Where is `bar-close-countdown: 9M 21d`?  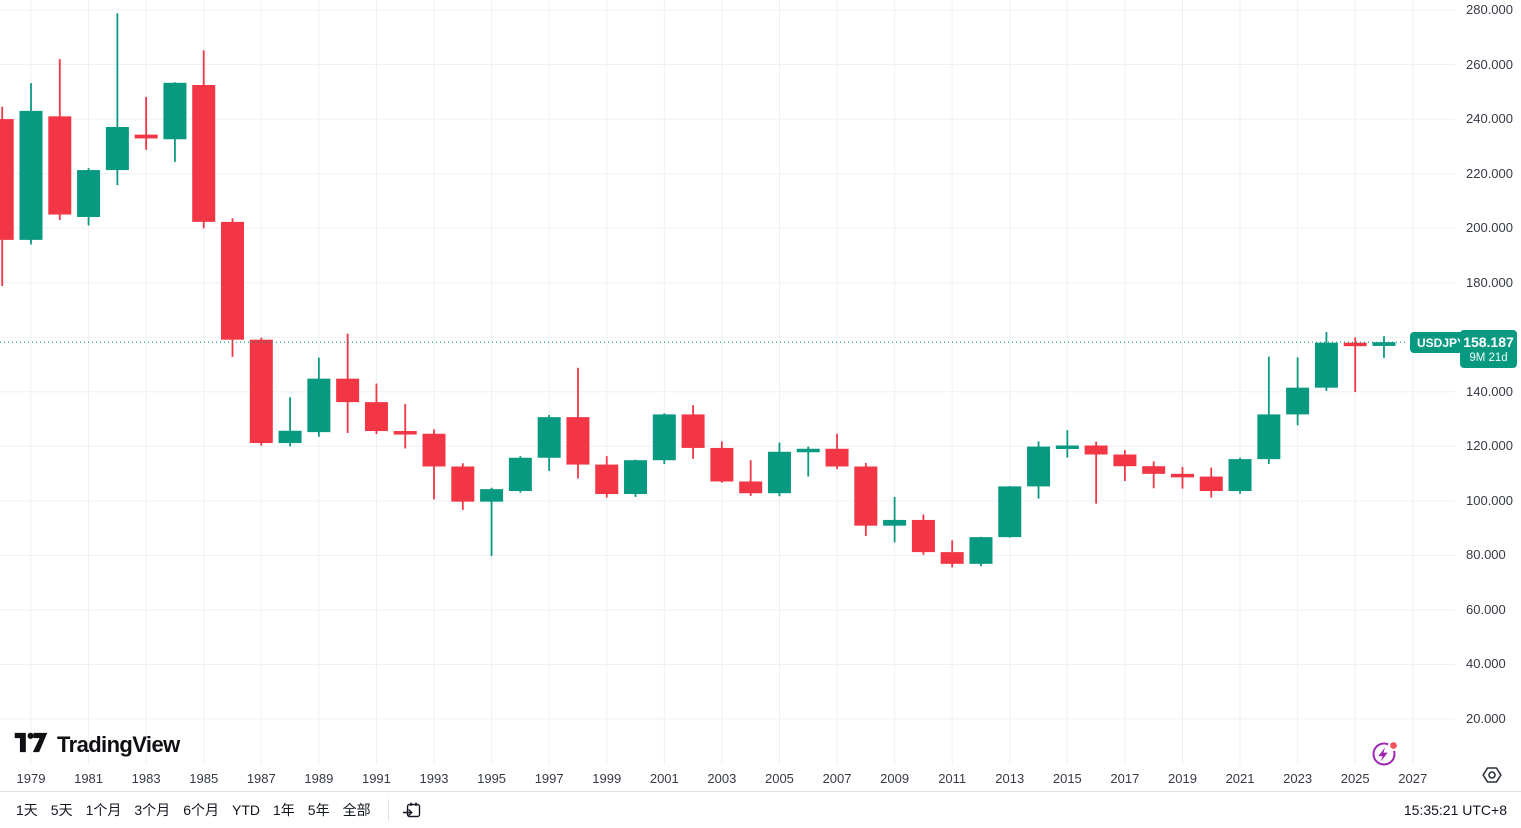
bar-close-countdown: 9M 21d is located at coordinates (1488, 357).